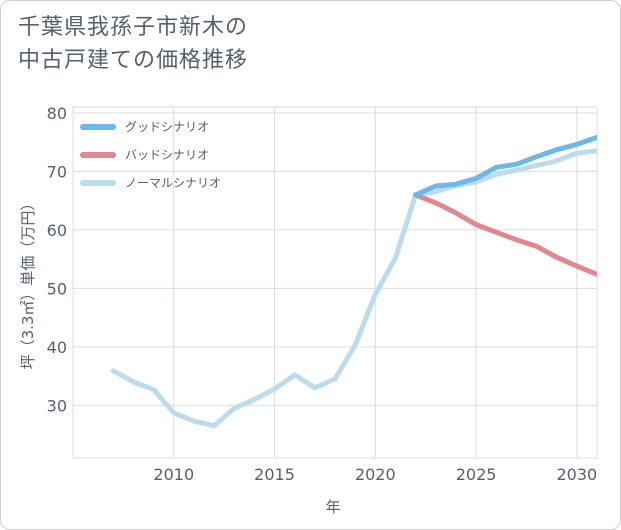 The height and width of the screenshot is (530, 621). Describe the element at coordinates (57, 347) in the screenshot. I see `y-tick-label: 40` at that location.